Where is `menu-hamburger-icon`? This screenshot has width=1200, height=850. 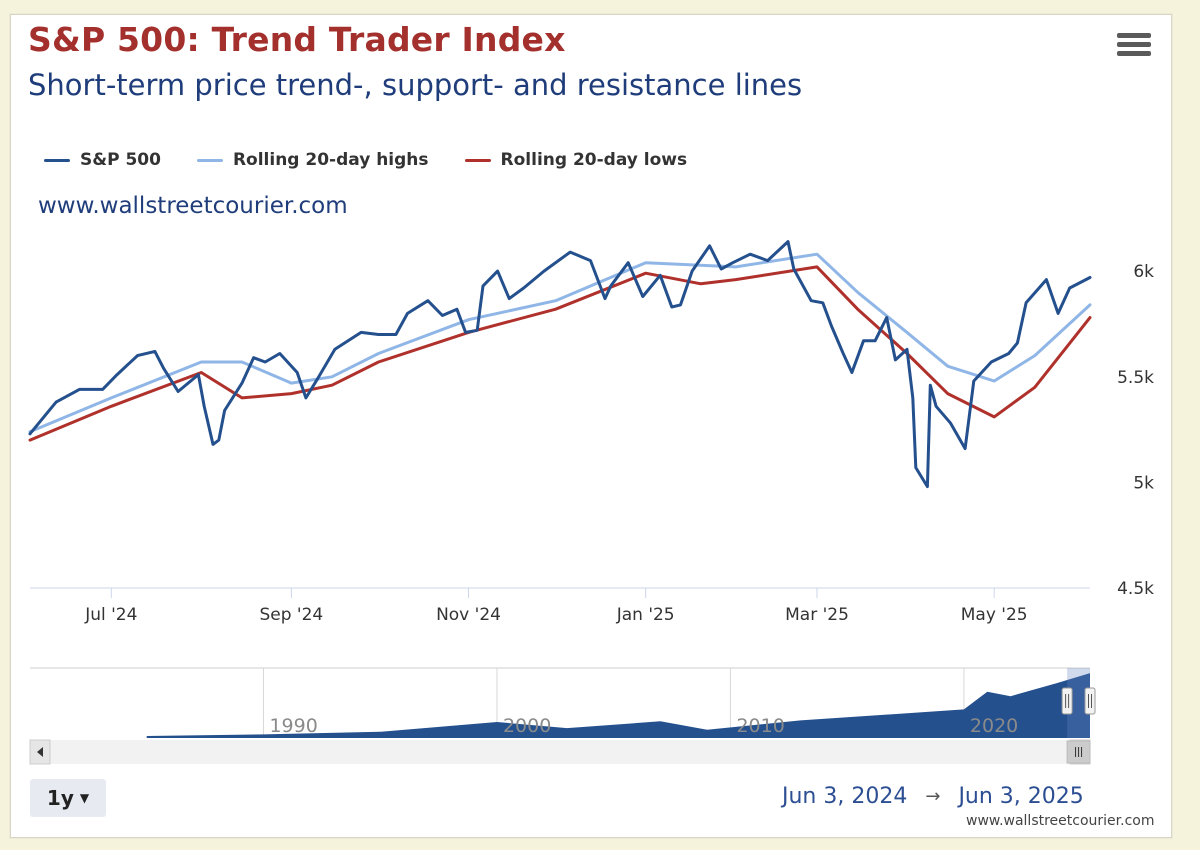
menu-hamburger-icon is located at coordinates (1134, 46).